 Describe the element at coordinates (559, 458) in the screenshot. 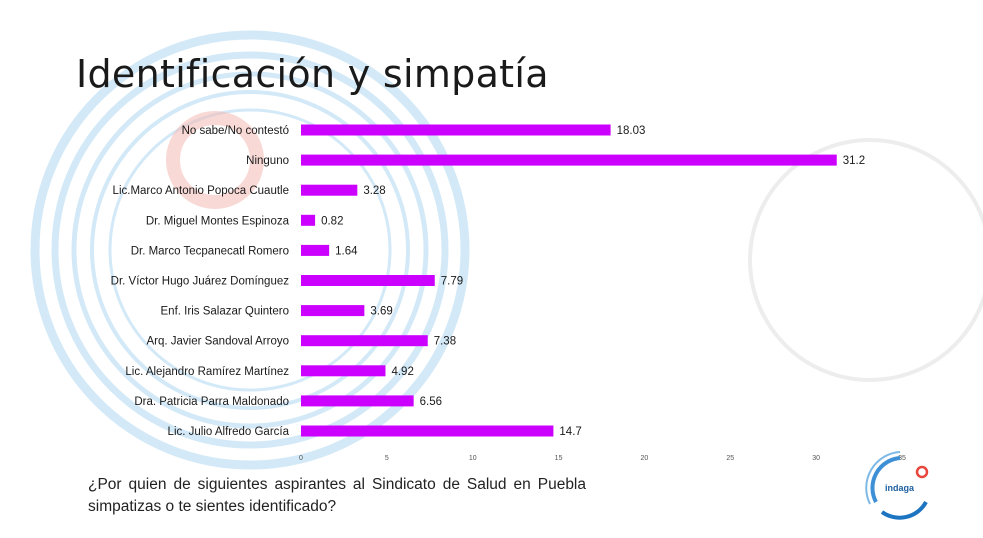

I see `x-tick-label: 15` at that location.